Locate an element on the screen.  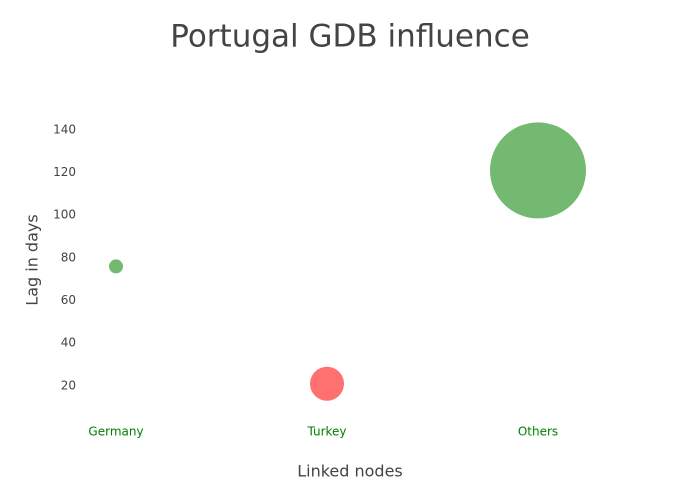
y-tick-label: 100 is located at coordinates (64, 215).